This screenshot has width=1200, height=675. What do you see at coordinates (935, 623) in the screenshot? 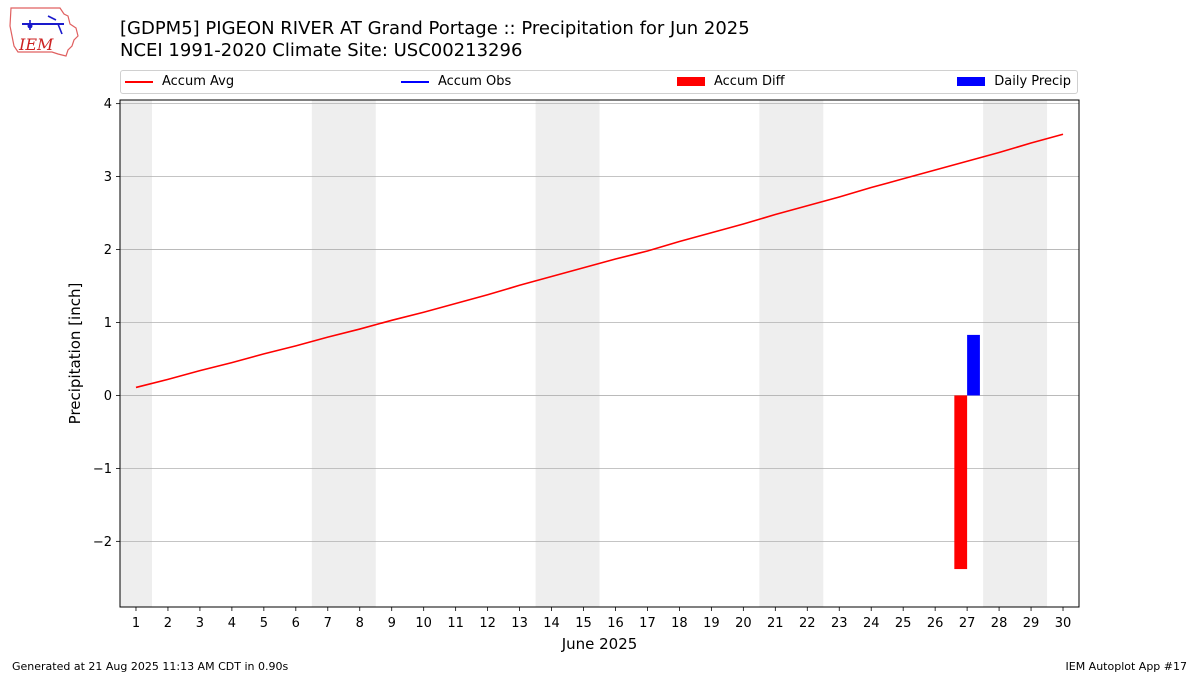
I see `x-tick-label: 26` at bounding box center [935, 623].